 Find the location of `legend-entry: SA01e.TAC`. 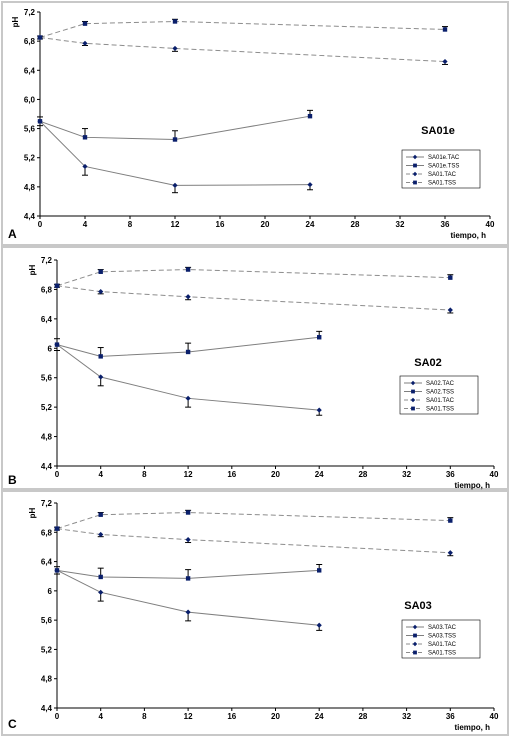

legend-entry: SA01e.TAC is located at coordinates (444, 158).